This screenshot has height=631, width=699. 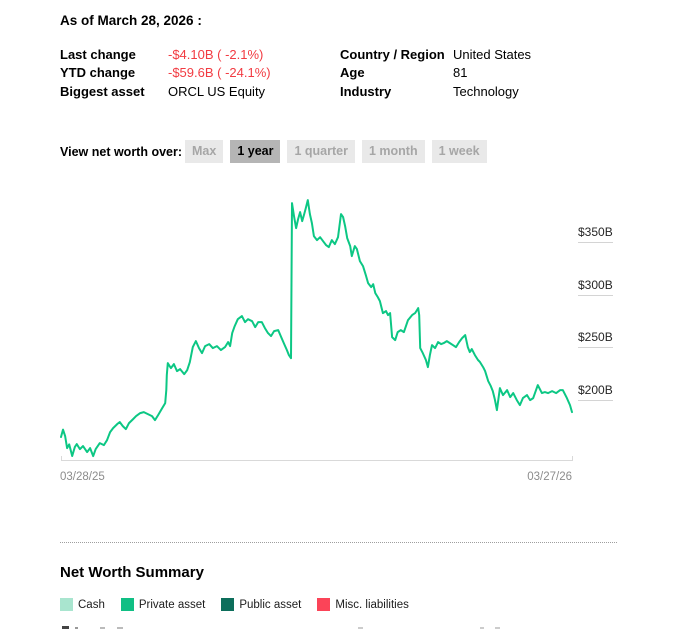 I want to click on y-tick-200: $200B, so click(x=595, y=392).